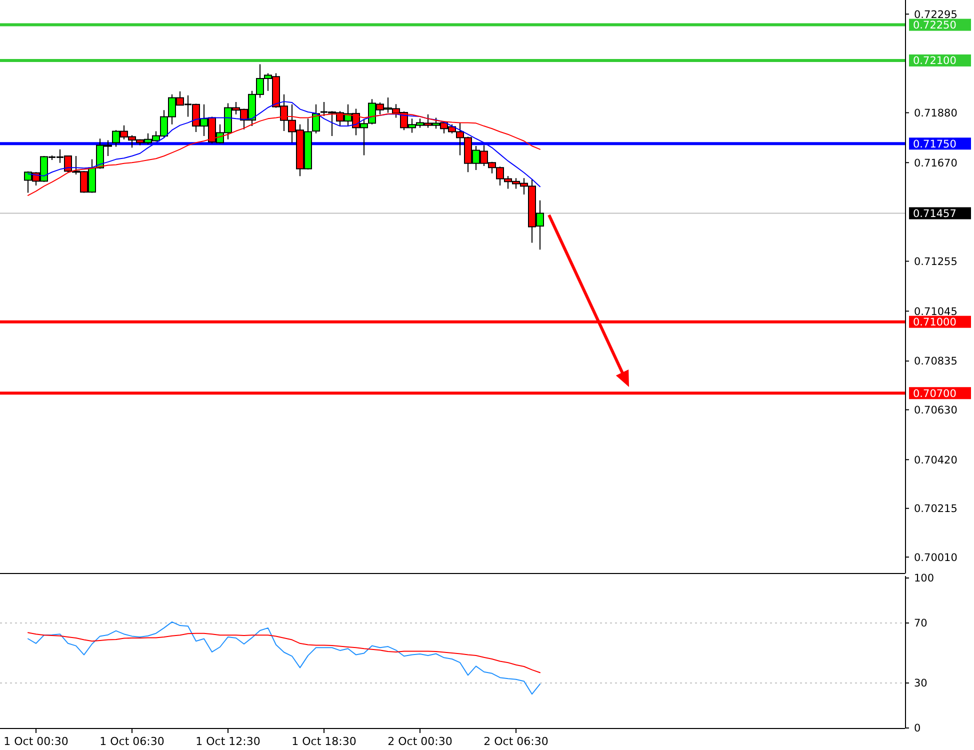 The width and height of the screenshot is (974, 750). What do you see at coordinates (936, 14) in the screenshot?
I see `y-tick-label: 0.72295` at bounding box center [936, 14].